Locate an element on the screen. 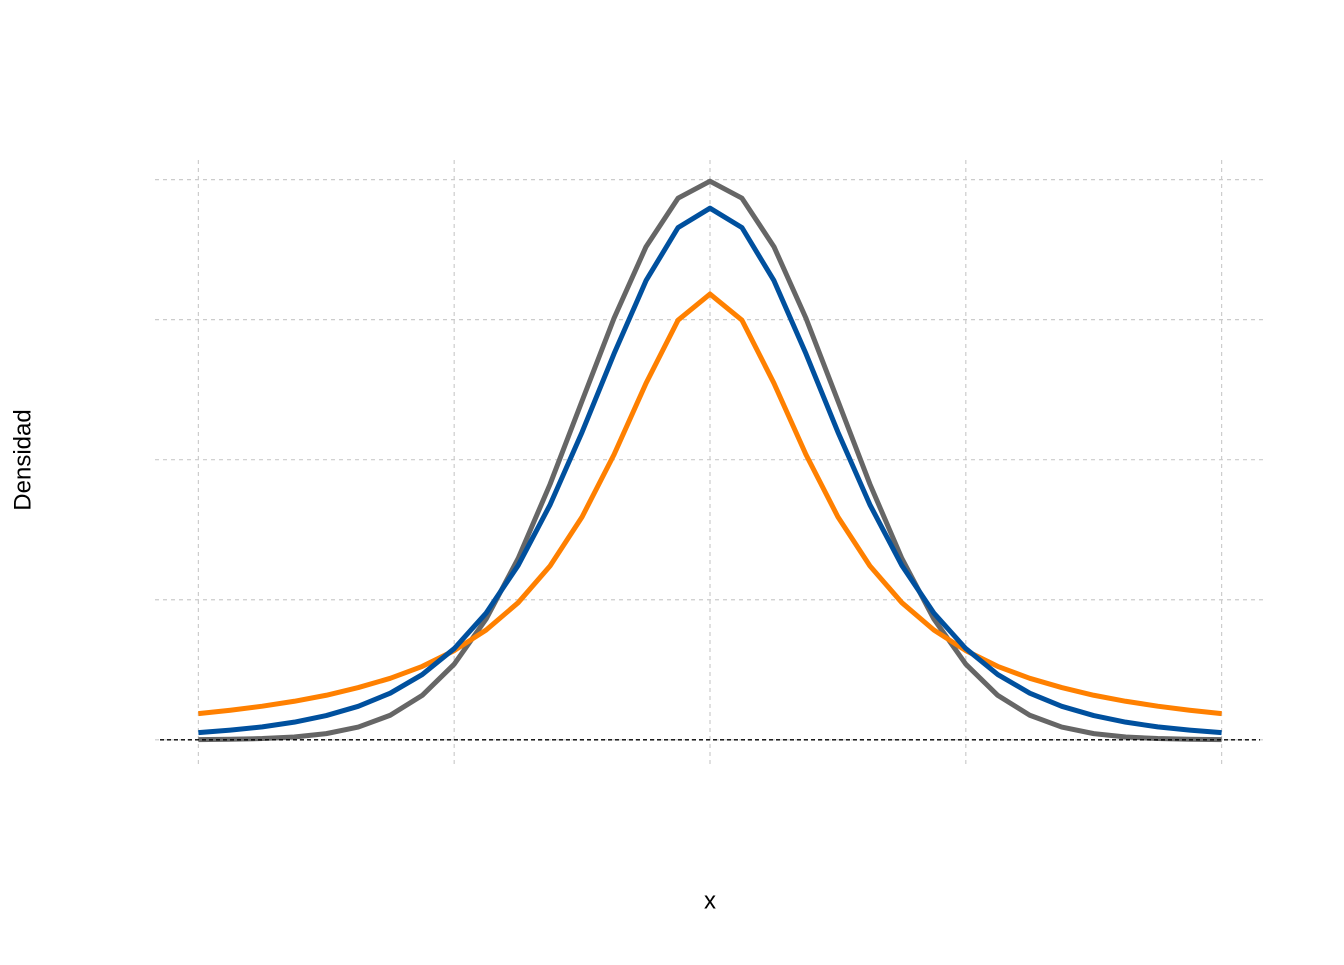  y-axis-label: Densidad is located at coordinates (22, 459).